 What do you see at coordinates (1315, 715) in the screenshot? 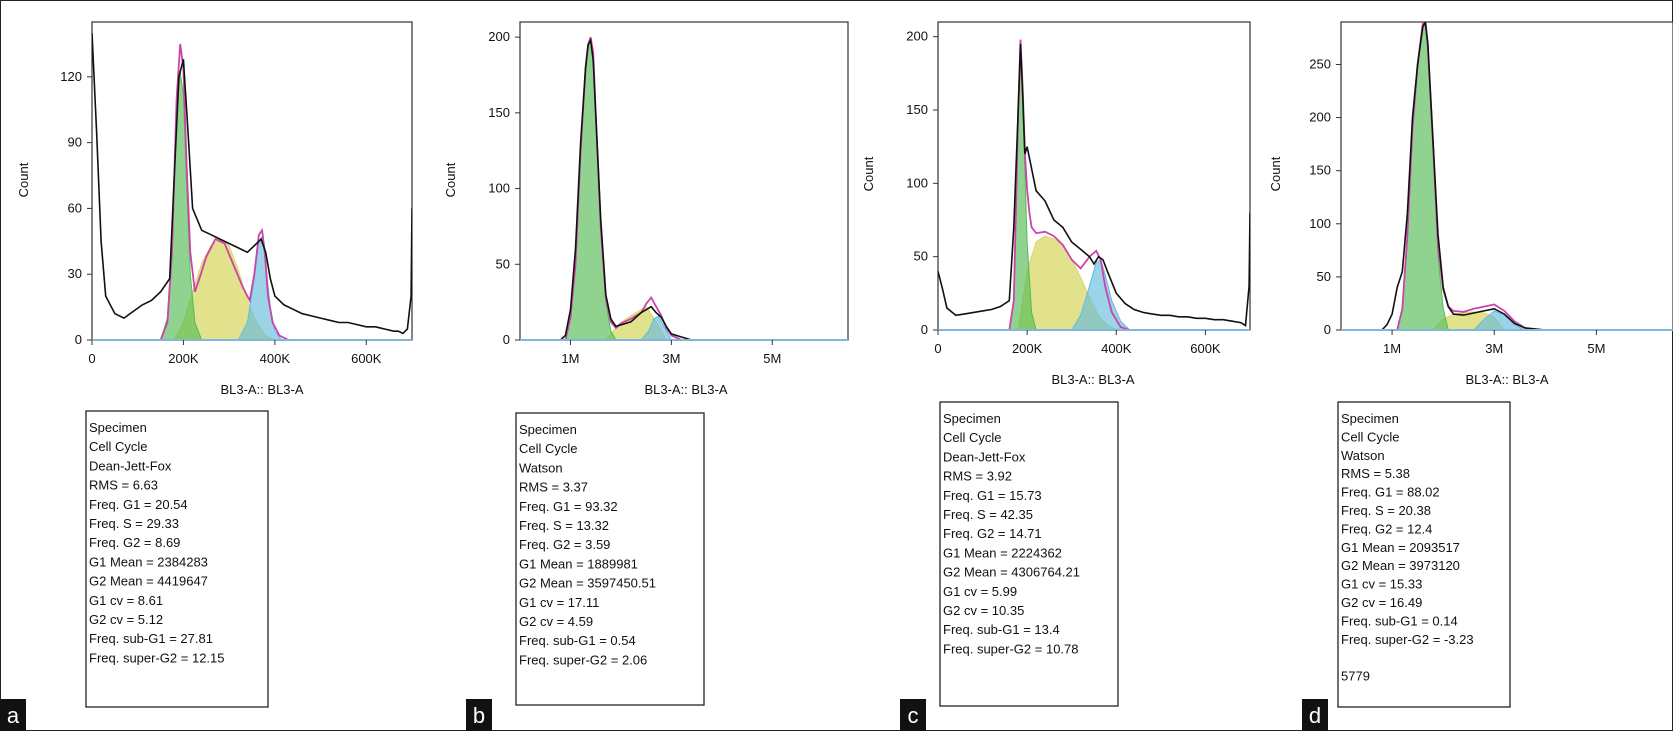
I see `panel-letter: d` at bounding box center [1315, 715].